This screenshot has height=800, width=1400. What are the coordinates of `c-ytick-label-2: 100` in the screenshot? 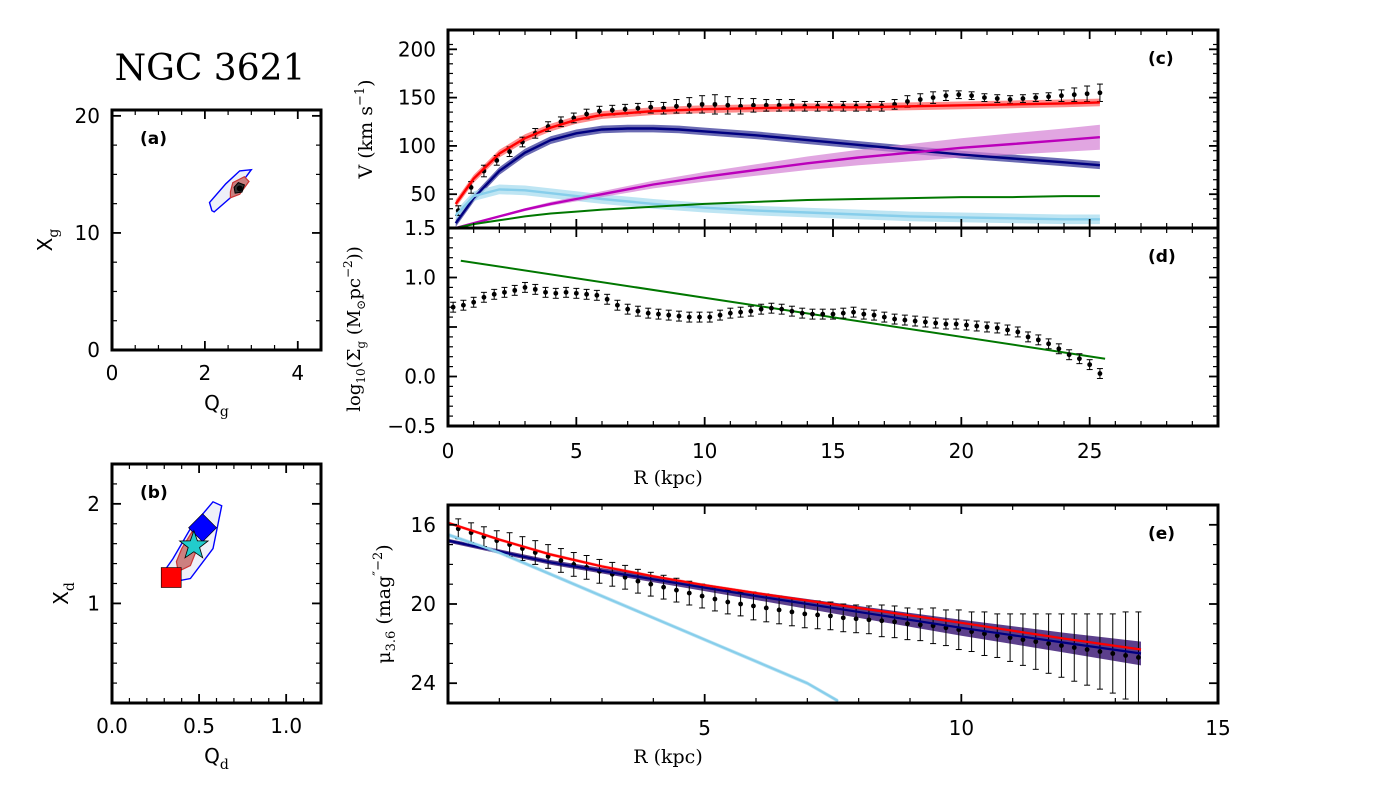 It's located at (417, 146).